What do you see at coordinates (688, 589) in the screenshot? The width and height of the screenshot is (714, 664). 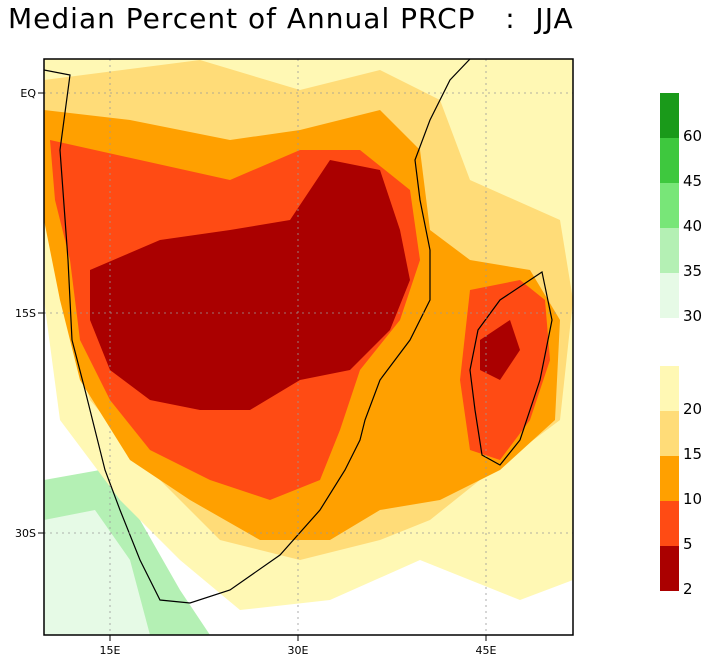 I see `colorbar-lower-label-4: 2` at bounding box center [688, 589].